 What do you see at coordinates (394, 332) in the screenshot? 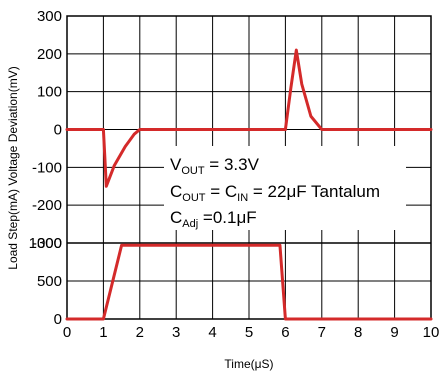
I see `x-tick-label: 9` at bounding box center [394, 332].